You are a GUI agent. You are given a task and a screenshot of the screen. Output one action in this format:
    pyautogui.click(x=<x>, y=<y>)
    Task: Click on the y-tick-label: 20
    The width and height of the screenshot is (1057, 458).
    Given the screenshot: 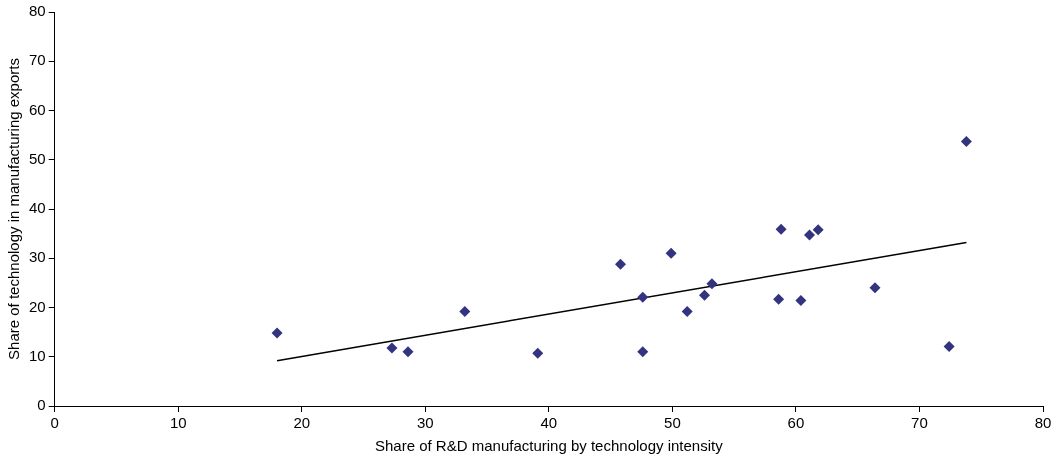 What is the action you would take?
    pyautogui.click(x=37, y=306)
    